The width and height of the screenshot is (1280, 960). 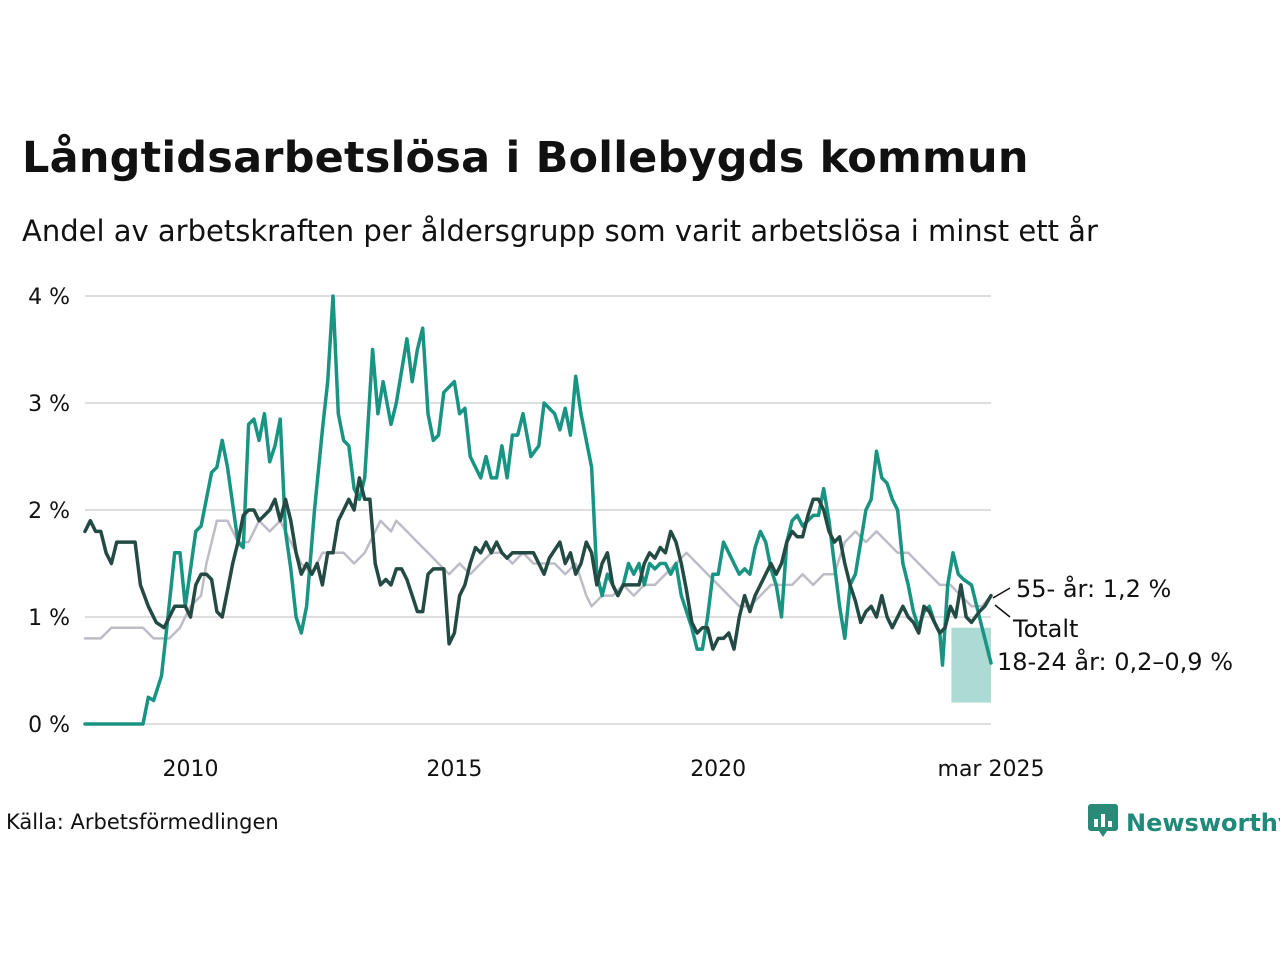 I want to click on series-end-label: Totalt, so click(x=1045, y=629).